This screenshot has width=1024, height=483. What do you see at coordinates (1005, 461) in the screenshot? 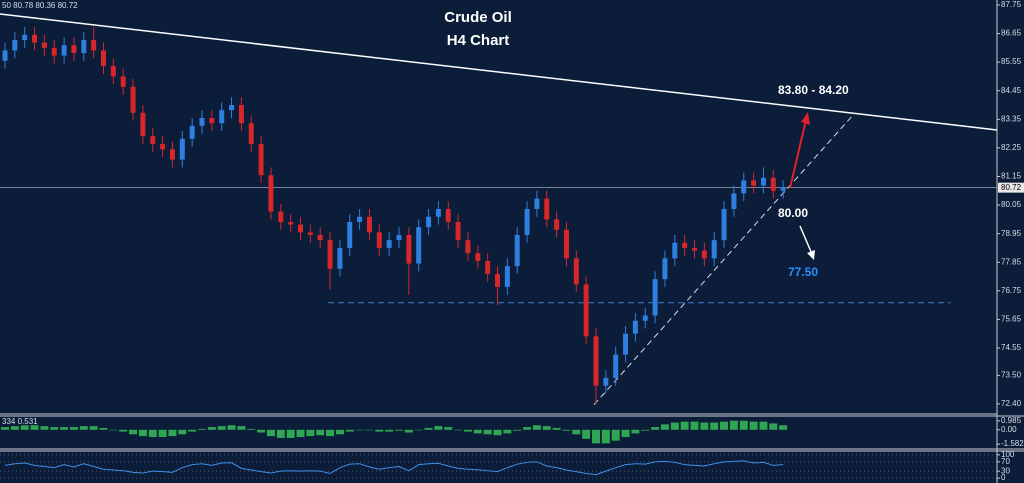
I see `y-tick-label: 70` at bounding box center [1005, 461].